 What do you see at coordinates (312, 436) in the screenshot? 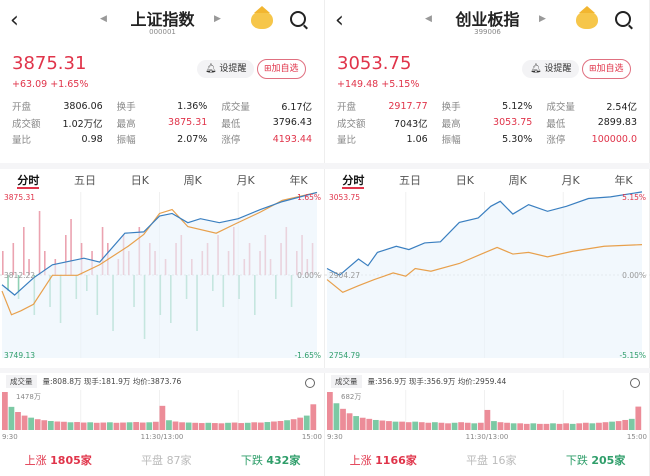
I see `time-label: 15:00` at bounding box center [312, 436].